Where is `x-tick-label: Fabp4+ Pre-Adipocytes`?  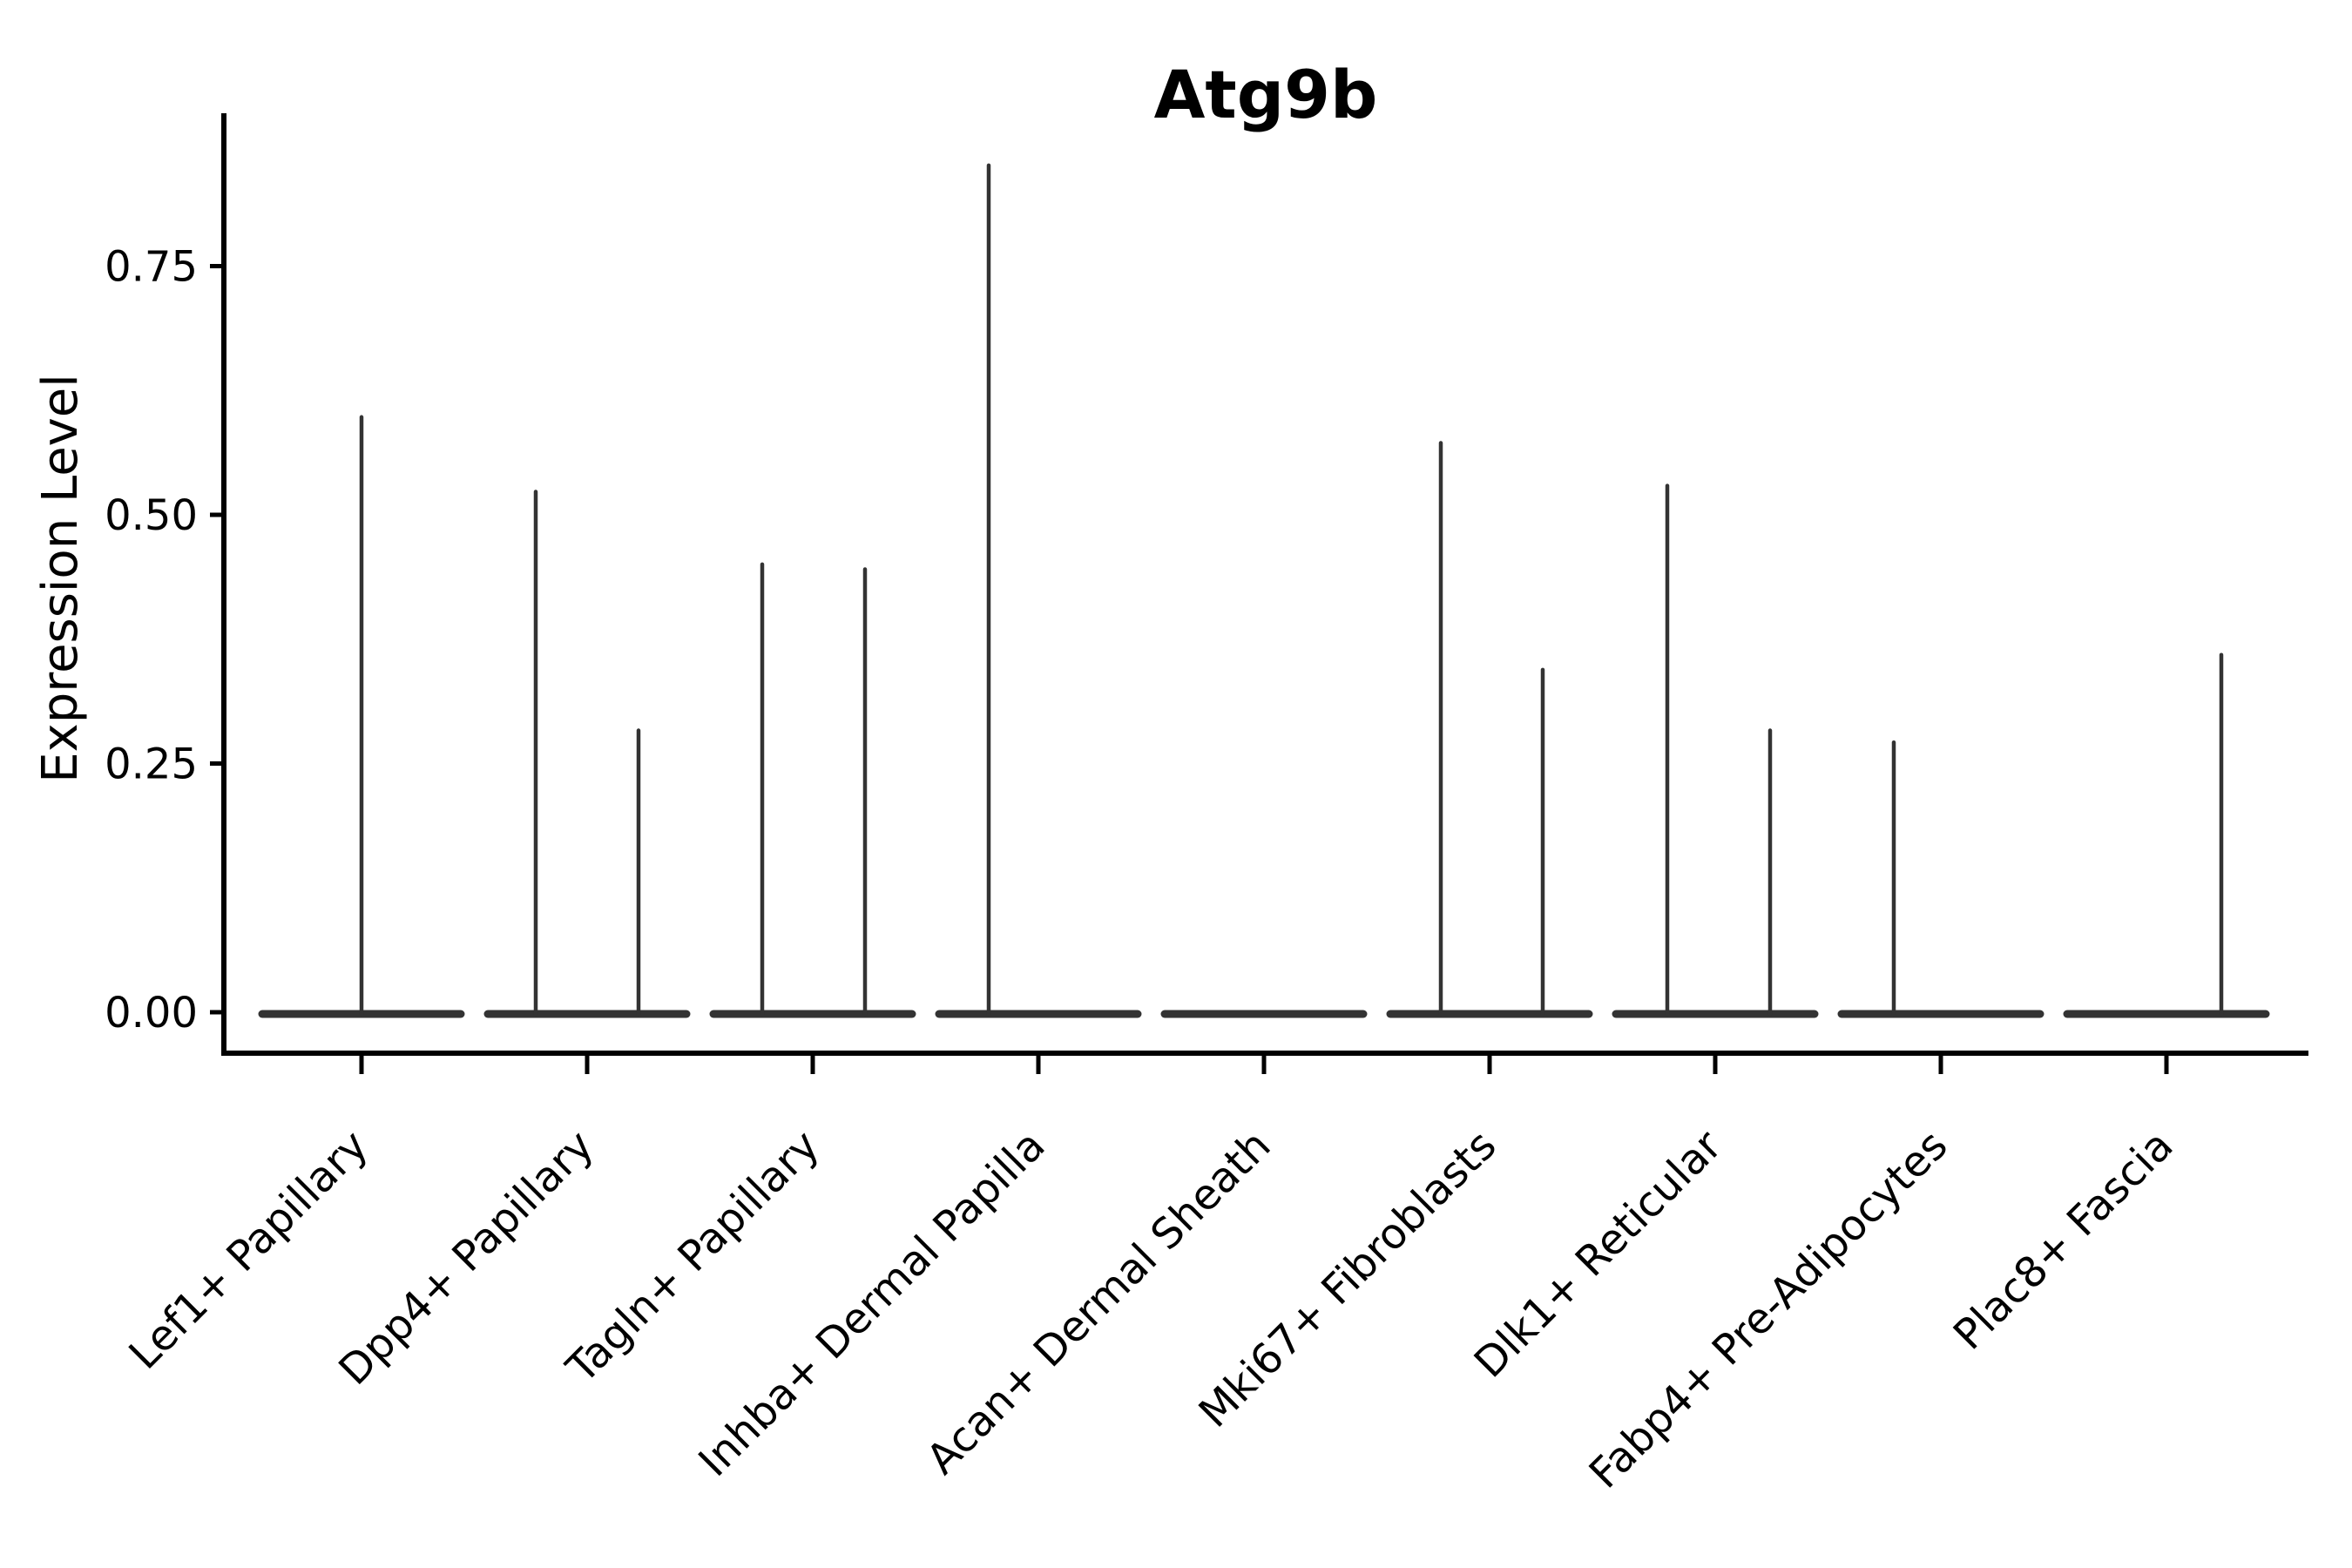 x-tick-label: Fabp4+ Pre-Adipocytes is located at coordinates (1768, 1310).